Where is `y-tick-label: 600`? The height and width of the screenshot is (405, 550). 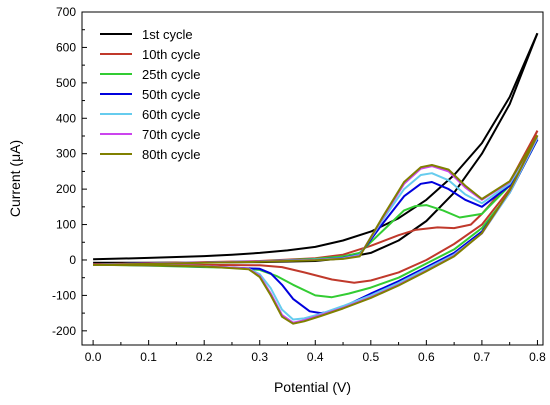
y-tick-label: 600 is located at coordinates (66, 47).